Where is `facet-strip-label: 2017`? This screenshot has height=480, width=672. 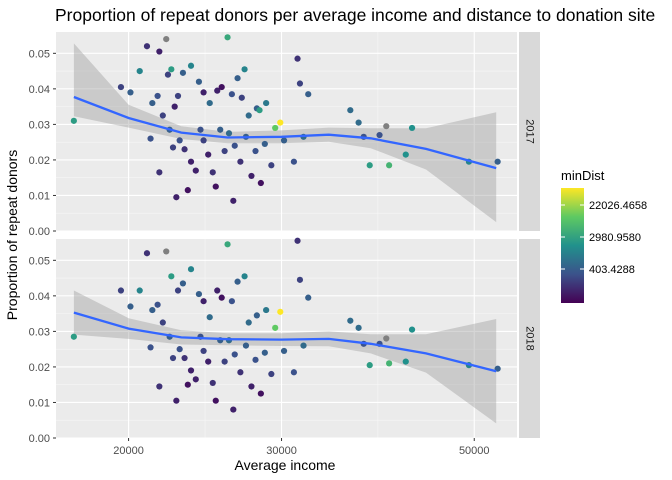
facet-strip-label: 2017 is located at coordinates (530, 131).